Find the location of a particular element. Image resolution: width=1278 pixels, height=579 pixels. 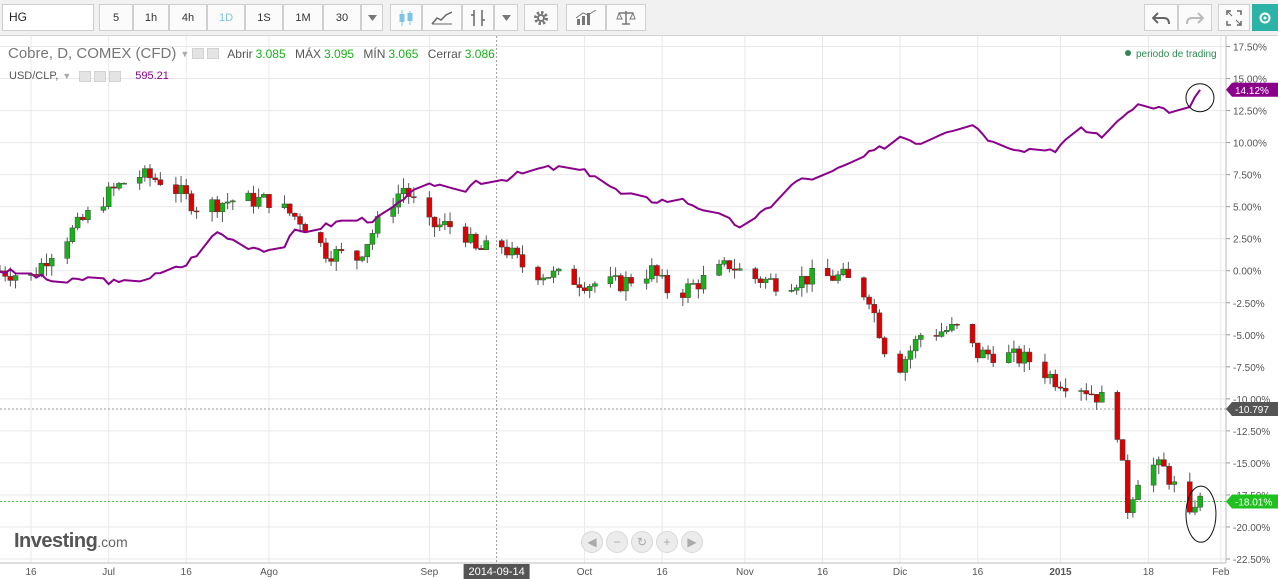

symbol-input: HG is located at coordinates (48, 17).